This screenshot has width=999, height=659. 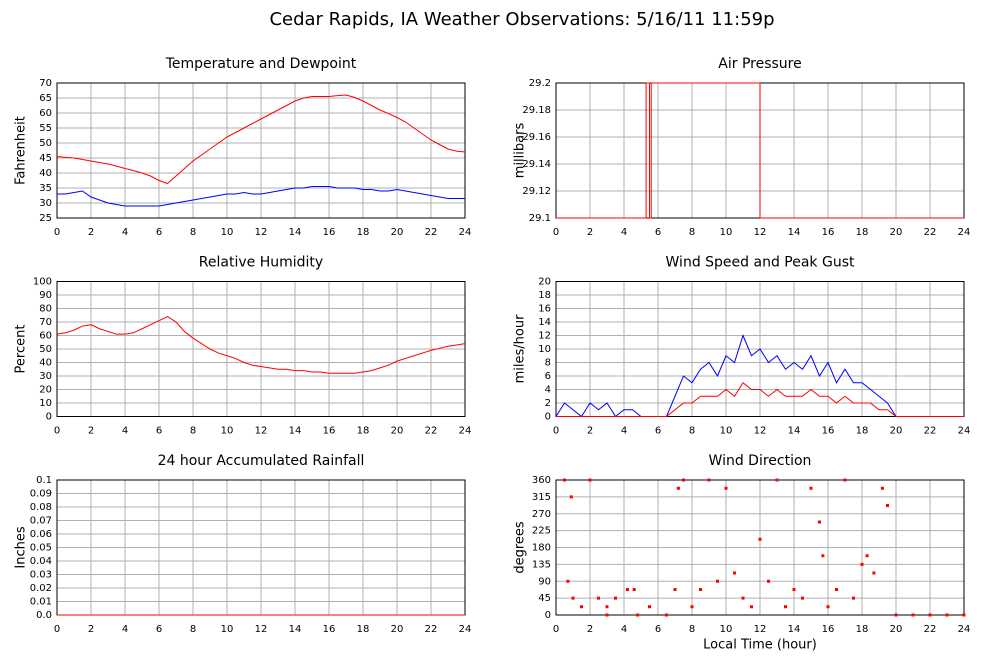 What do you see at coordinates (261, 64) in the screenshot?
I see `chart-title: Temperature and Dewpoint` at bounding box center [261, 64].